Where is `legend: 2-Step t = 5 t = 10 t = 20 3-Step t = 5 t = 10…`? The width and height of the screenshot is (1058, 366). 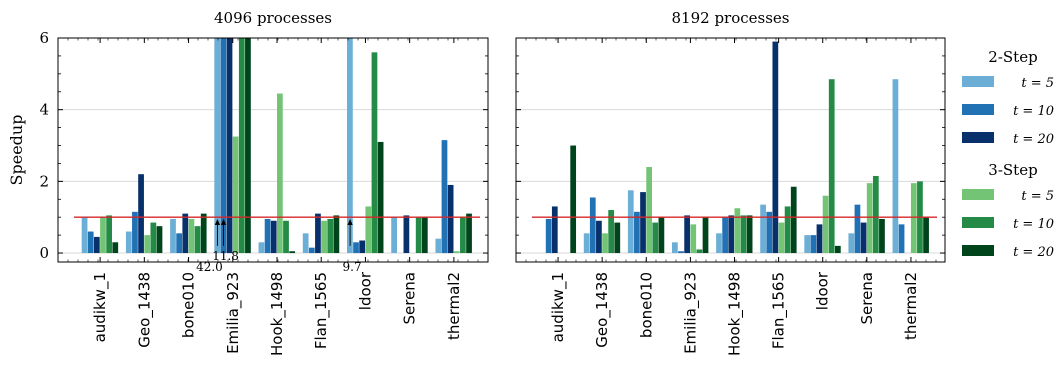 legend: 2-Step t = 5 t = 10 t = 20 3-Step t = 5 t = 10… is located at coordinates (1008, 154).